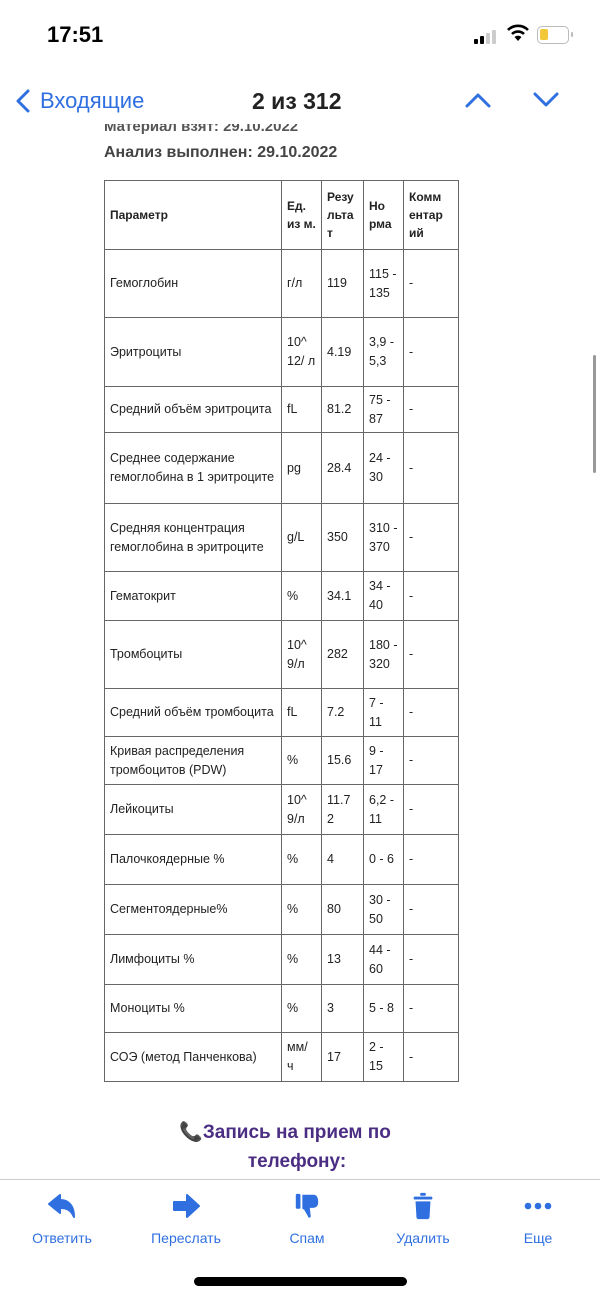 The height and width of the screenshot is (1297, 600). What do you see at coordinates (62, 1219) in the screenshot?
I see `reply-button: Ответить` at bounding box center [62, 1219].